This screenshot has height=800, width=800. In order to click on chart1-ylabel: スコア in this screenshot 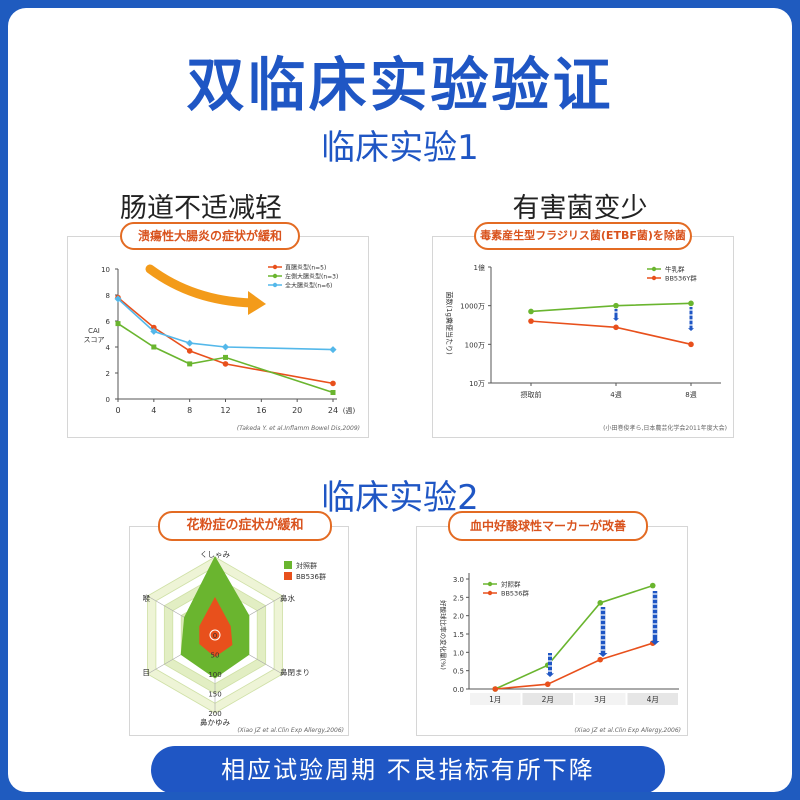, I will do `click(94, 340)`.